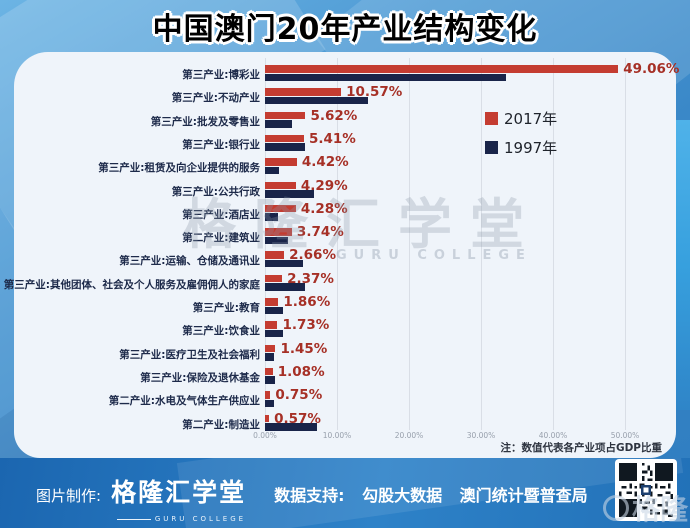 This screenshot has width=690, height=528. I want to click on value-label: 2.66%, so click(312, 255).